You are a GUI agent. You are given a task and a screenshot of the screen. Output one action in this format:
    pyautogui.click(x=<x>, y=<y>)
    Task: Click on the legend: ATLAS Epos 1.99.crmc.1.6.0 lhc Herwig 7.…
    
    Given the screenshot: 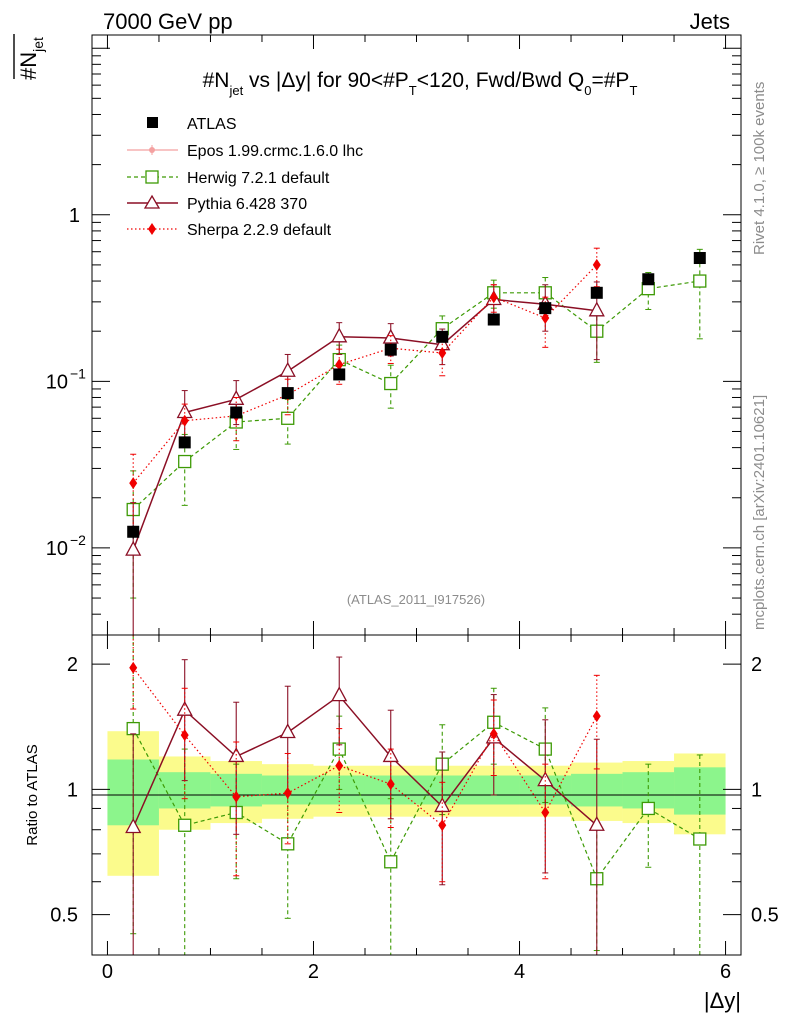 What is the action you would take?
    pyautogui.click(x=245, y=177)
    